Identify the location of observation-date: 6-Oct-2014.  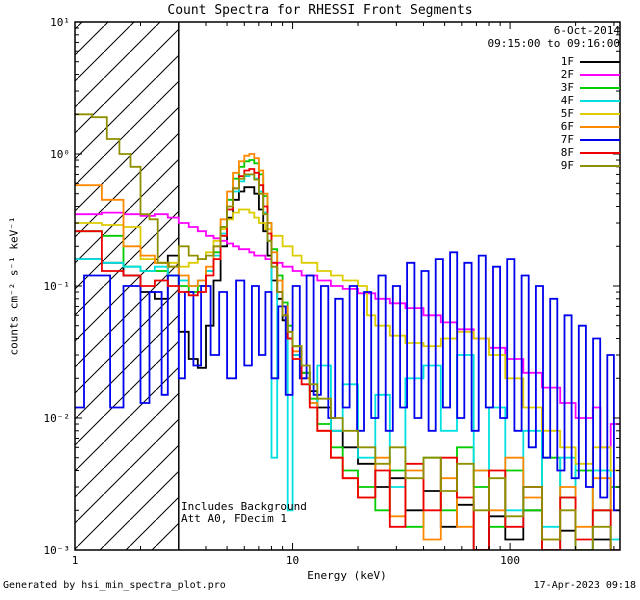
(586, 30).